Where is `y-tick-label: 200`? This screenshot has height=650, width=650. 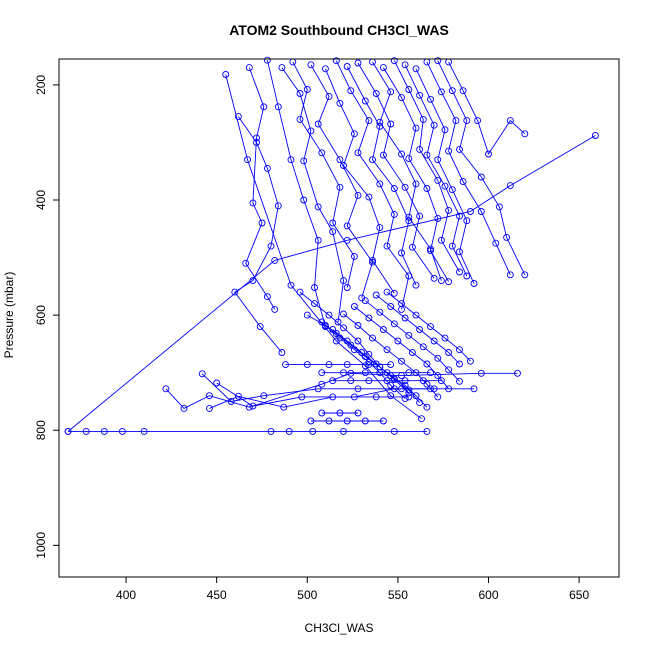 y-tick-label: 200 is located at coordinates (41, 85).